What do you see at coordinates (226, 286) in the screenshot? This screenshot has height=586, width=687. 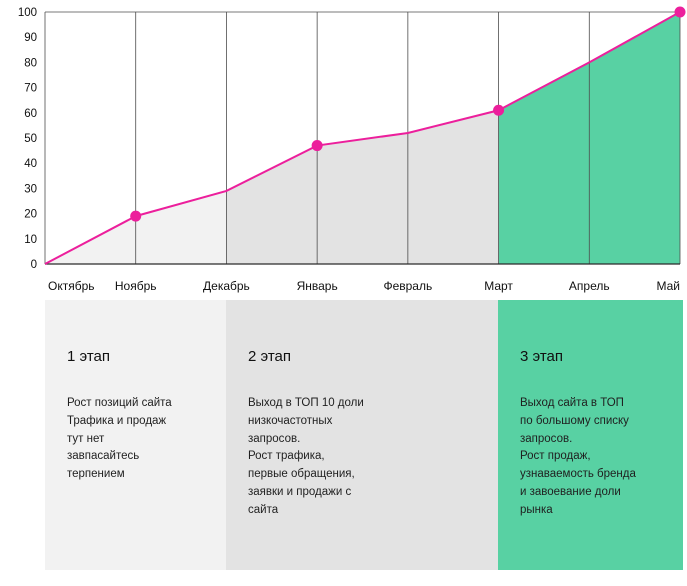 I see `x-tick-label: Декабрь` at bounding box center [226, 286].